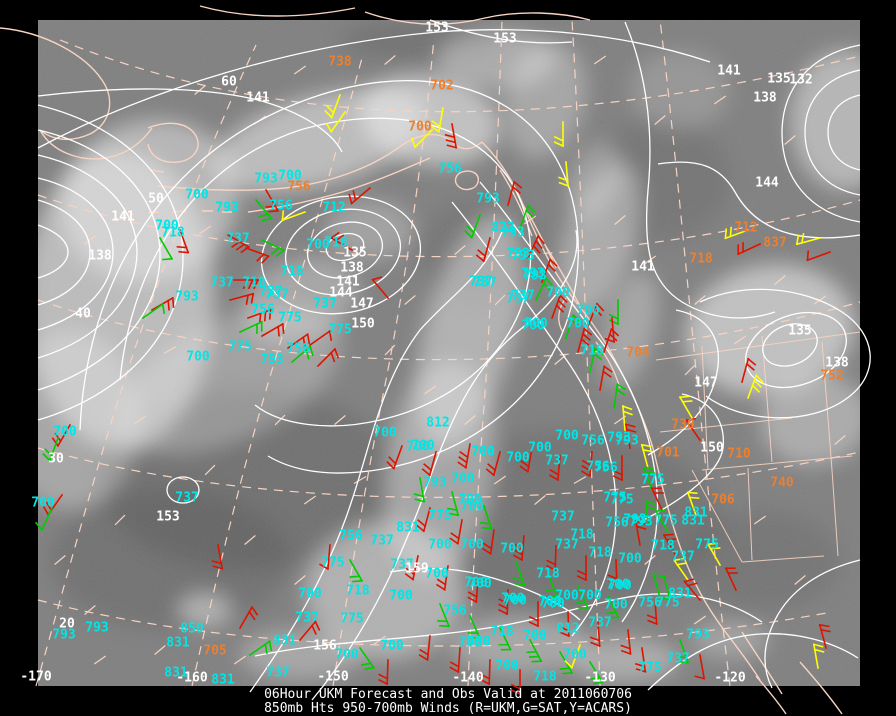 Image resolution: width=896 pixels, height=716 pixels. I want to click on station-height-label: 812, so click(567, 629).